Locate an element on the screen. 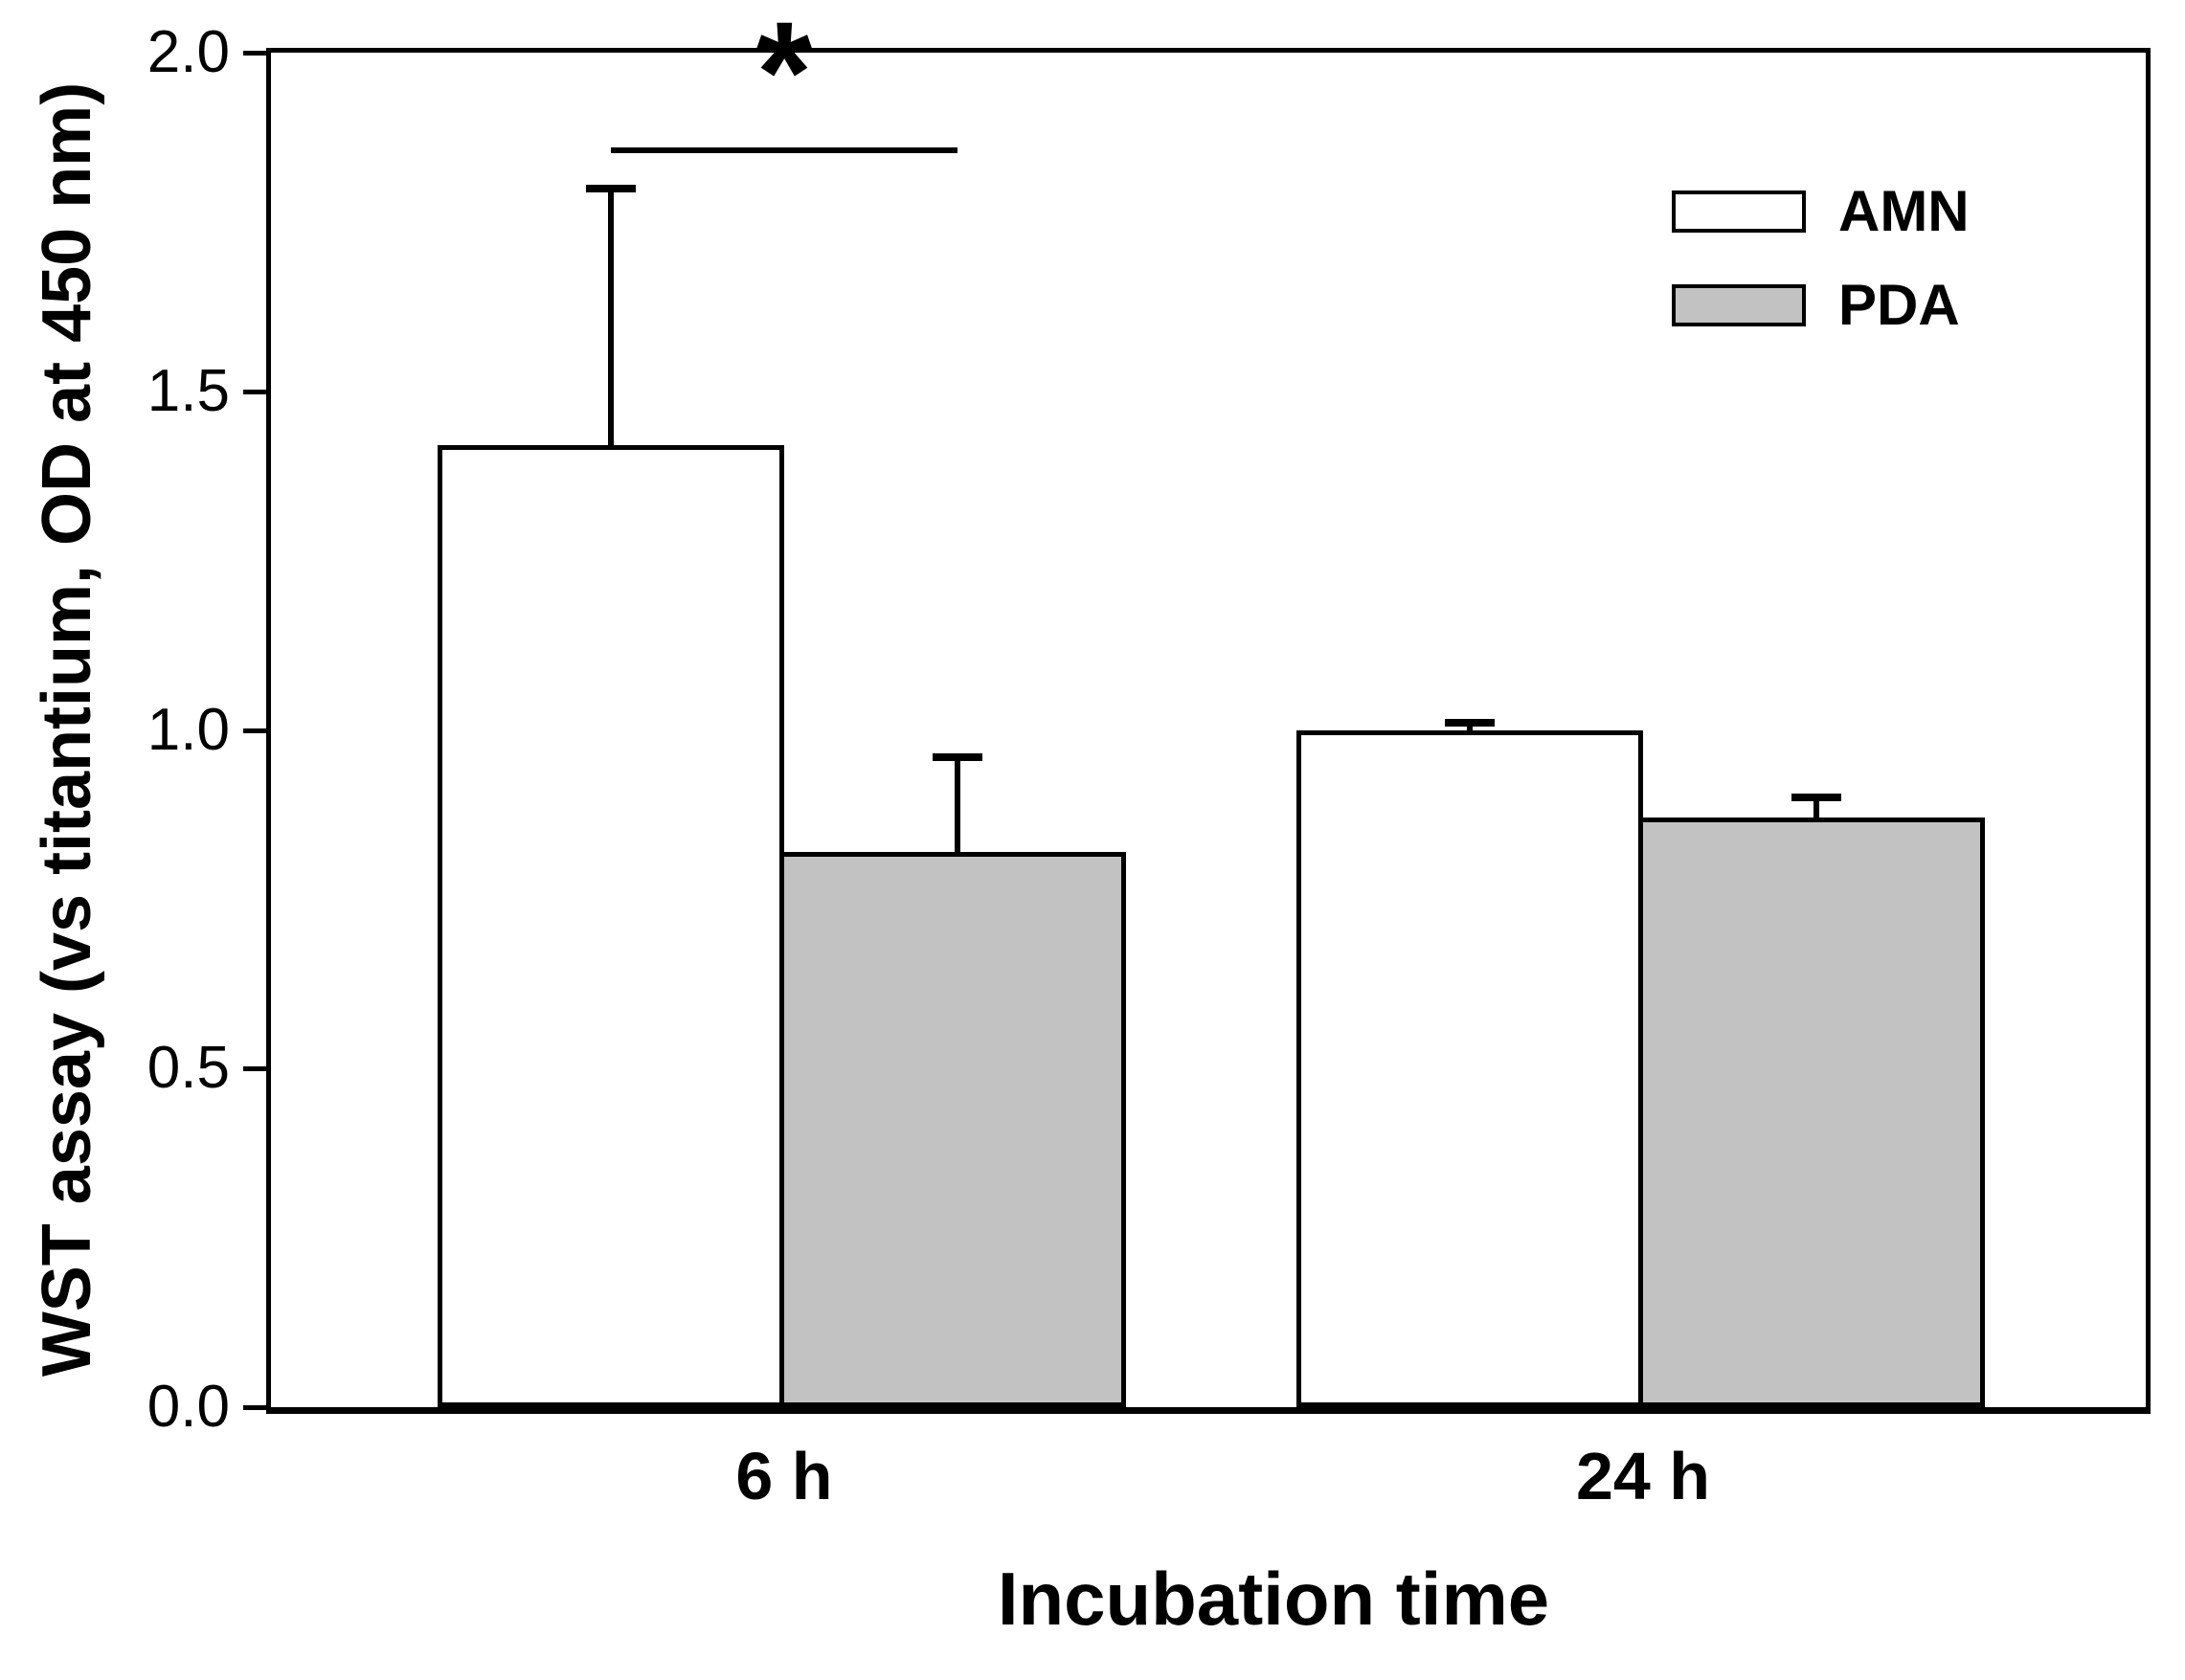  y-tick-label-1-5: 1.5 is located at coordinates (188, 390).